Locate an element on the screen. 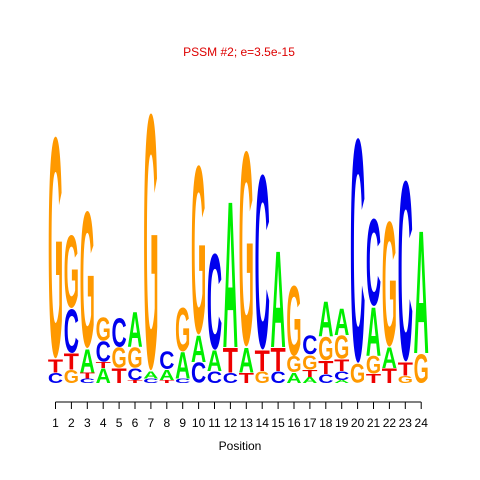 The image size is (480, 480). glyph-G-pos4-3: G is located at coordinates (103, 329).